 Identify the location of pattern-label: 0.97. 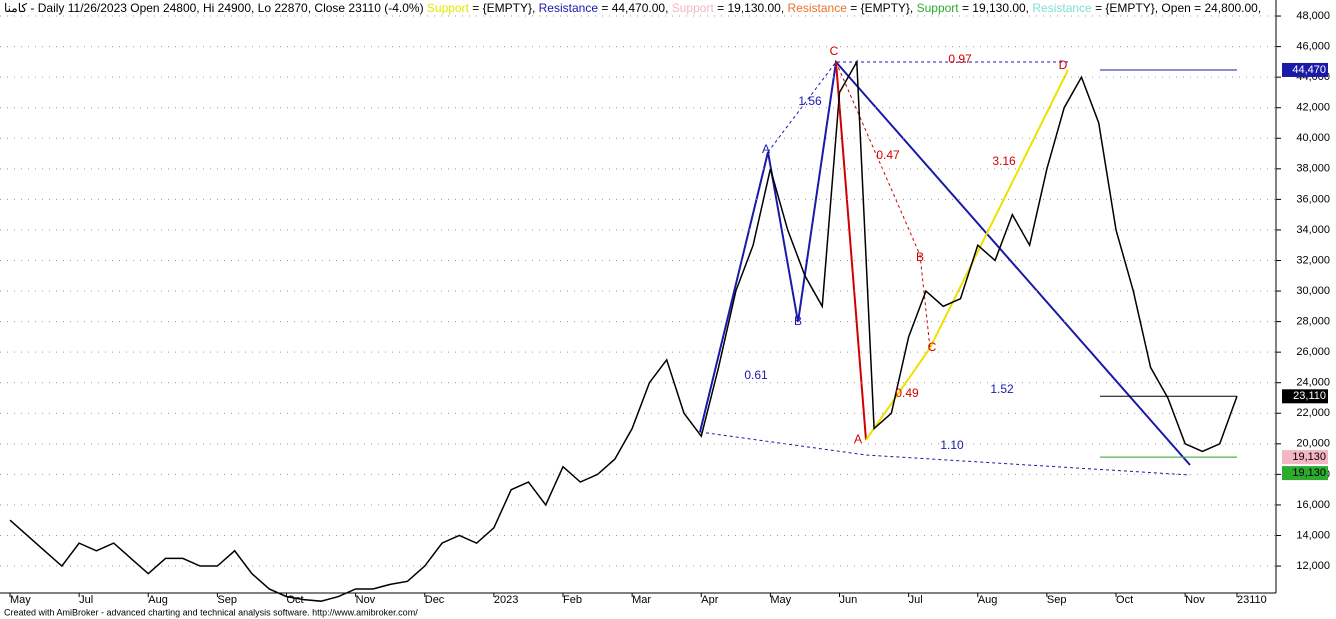
(960, 59).